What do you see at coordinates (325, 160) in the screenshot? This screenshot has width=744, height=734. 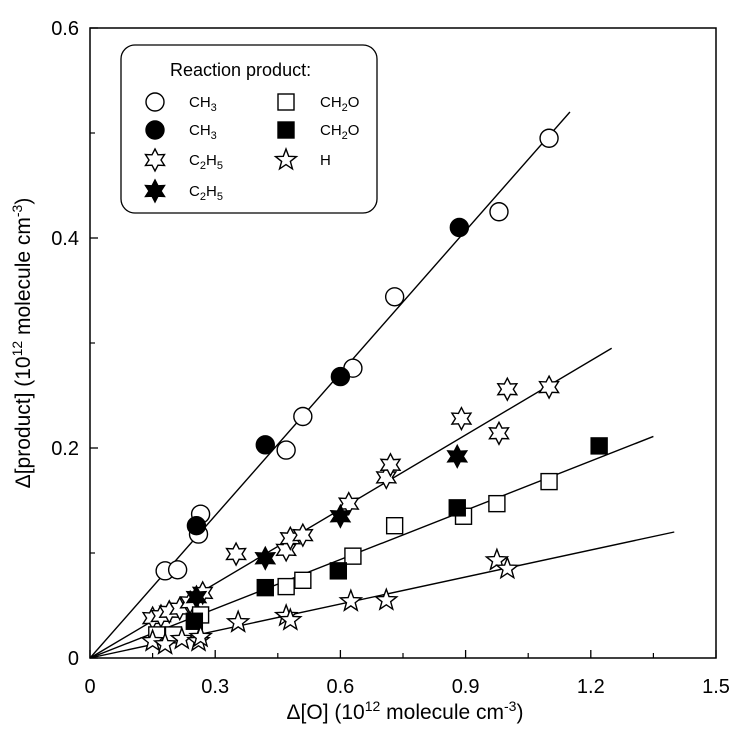 I see `legend-label: H` at bounding box center [325, 160].